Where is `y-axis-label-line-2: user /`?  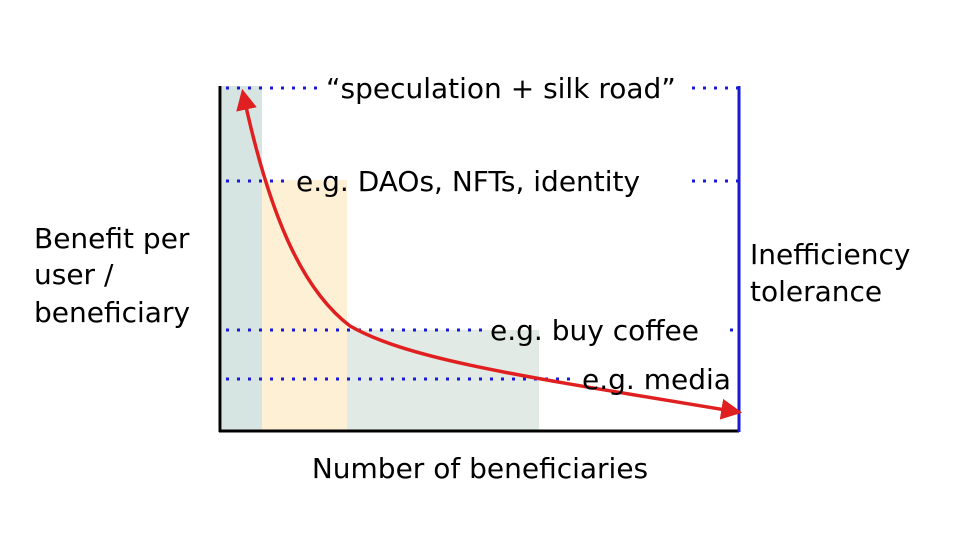 y-axis-label-line-2: user / is located at coordinates (74, 274).